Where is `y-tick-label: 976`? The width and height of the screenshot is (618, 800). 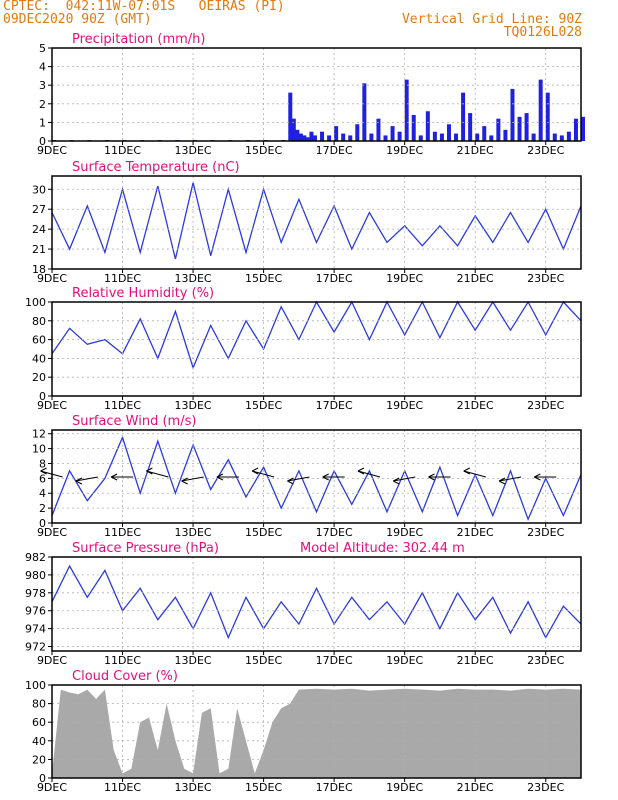
y-tick-label: 976 is located at coordinates (35, 611).